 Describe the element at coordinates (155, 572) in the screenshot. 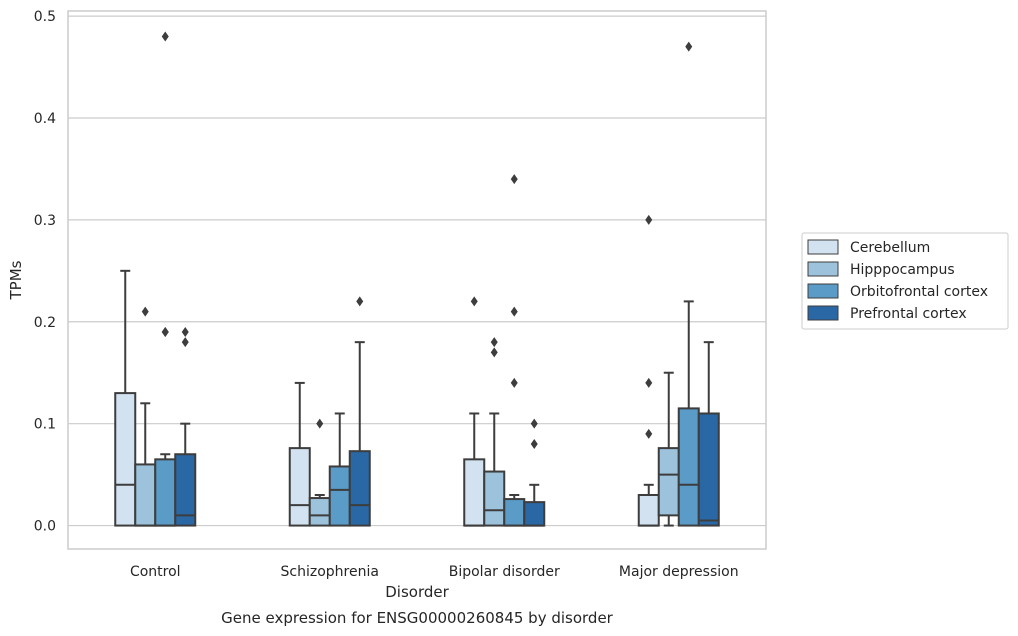

I see `x-tick-label: Control` at that location.